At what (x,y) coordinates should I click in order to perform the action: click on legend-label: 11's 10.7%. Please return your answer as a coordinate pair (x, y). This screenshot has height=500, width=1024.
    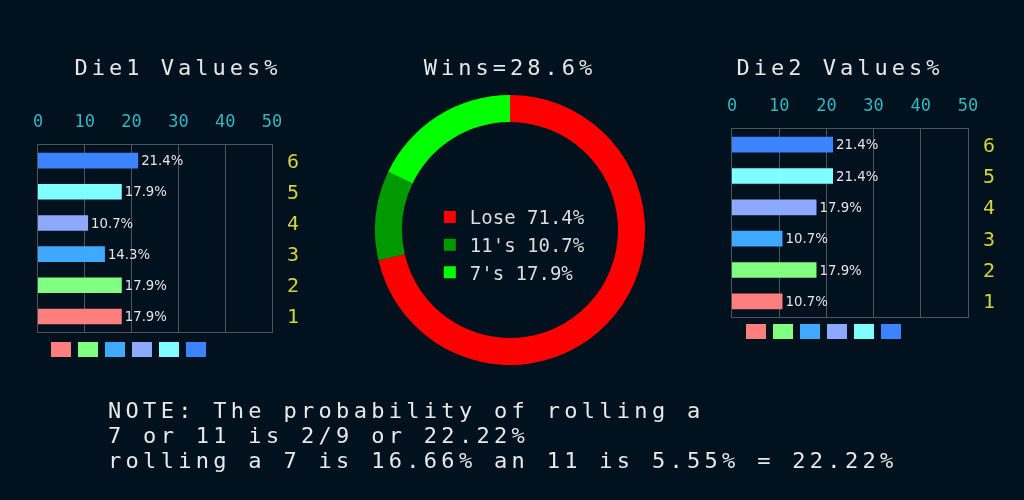
    Looking at the image, I should click on (527, 245).